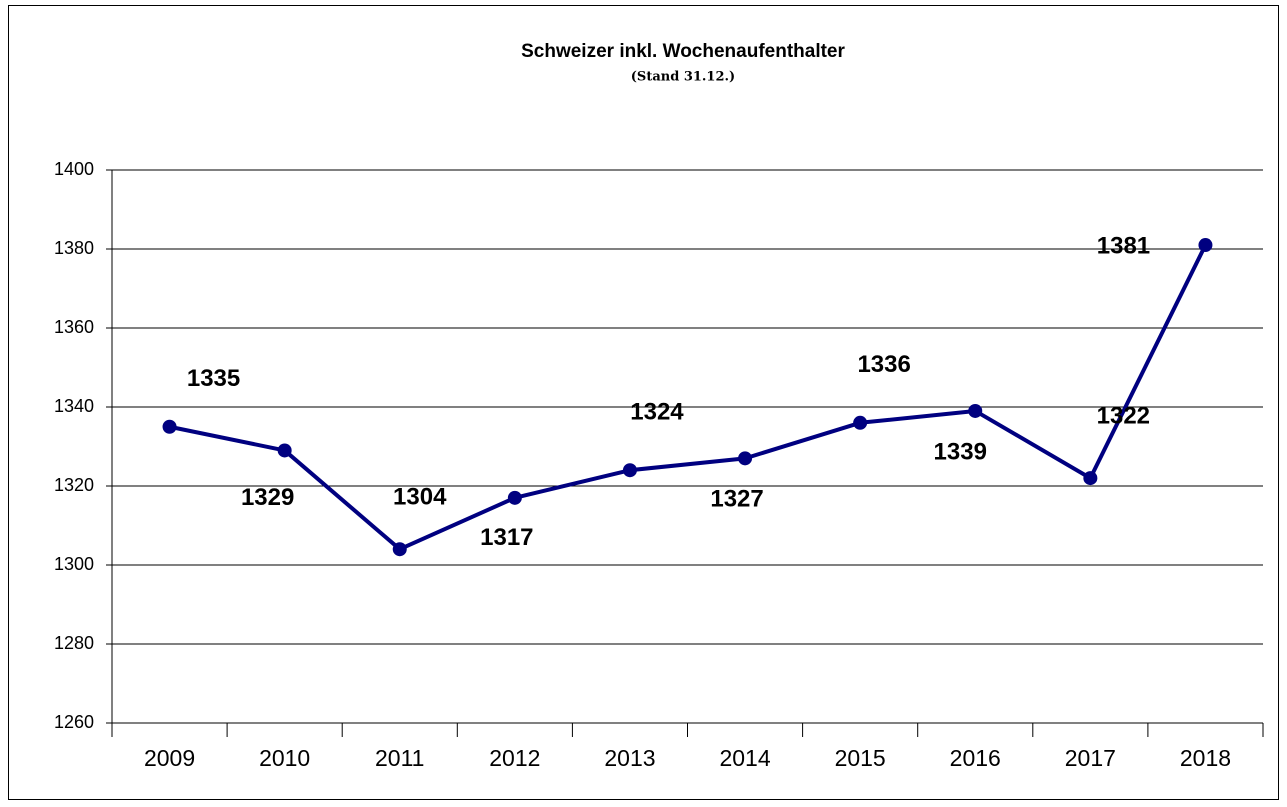 The image size is (1287, 807). What do you see at coordinates (629, 758) in the screenshot?
I see `x-tick-label: 2013` at bounding box center [629, 758].